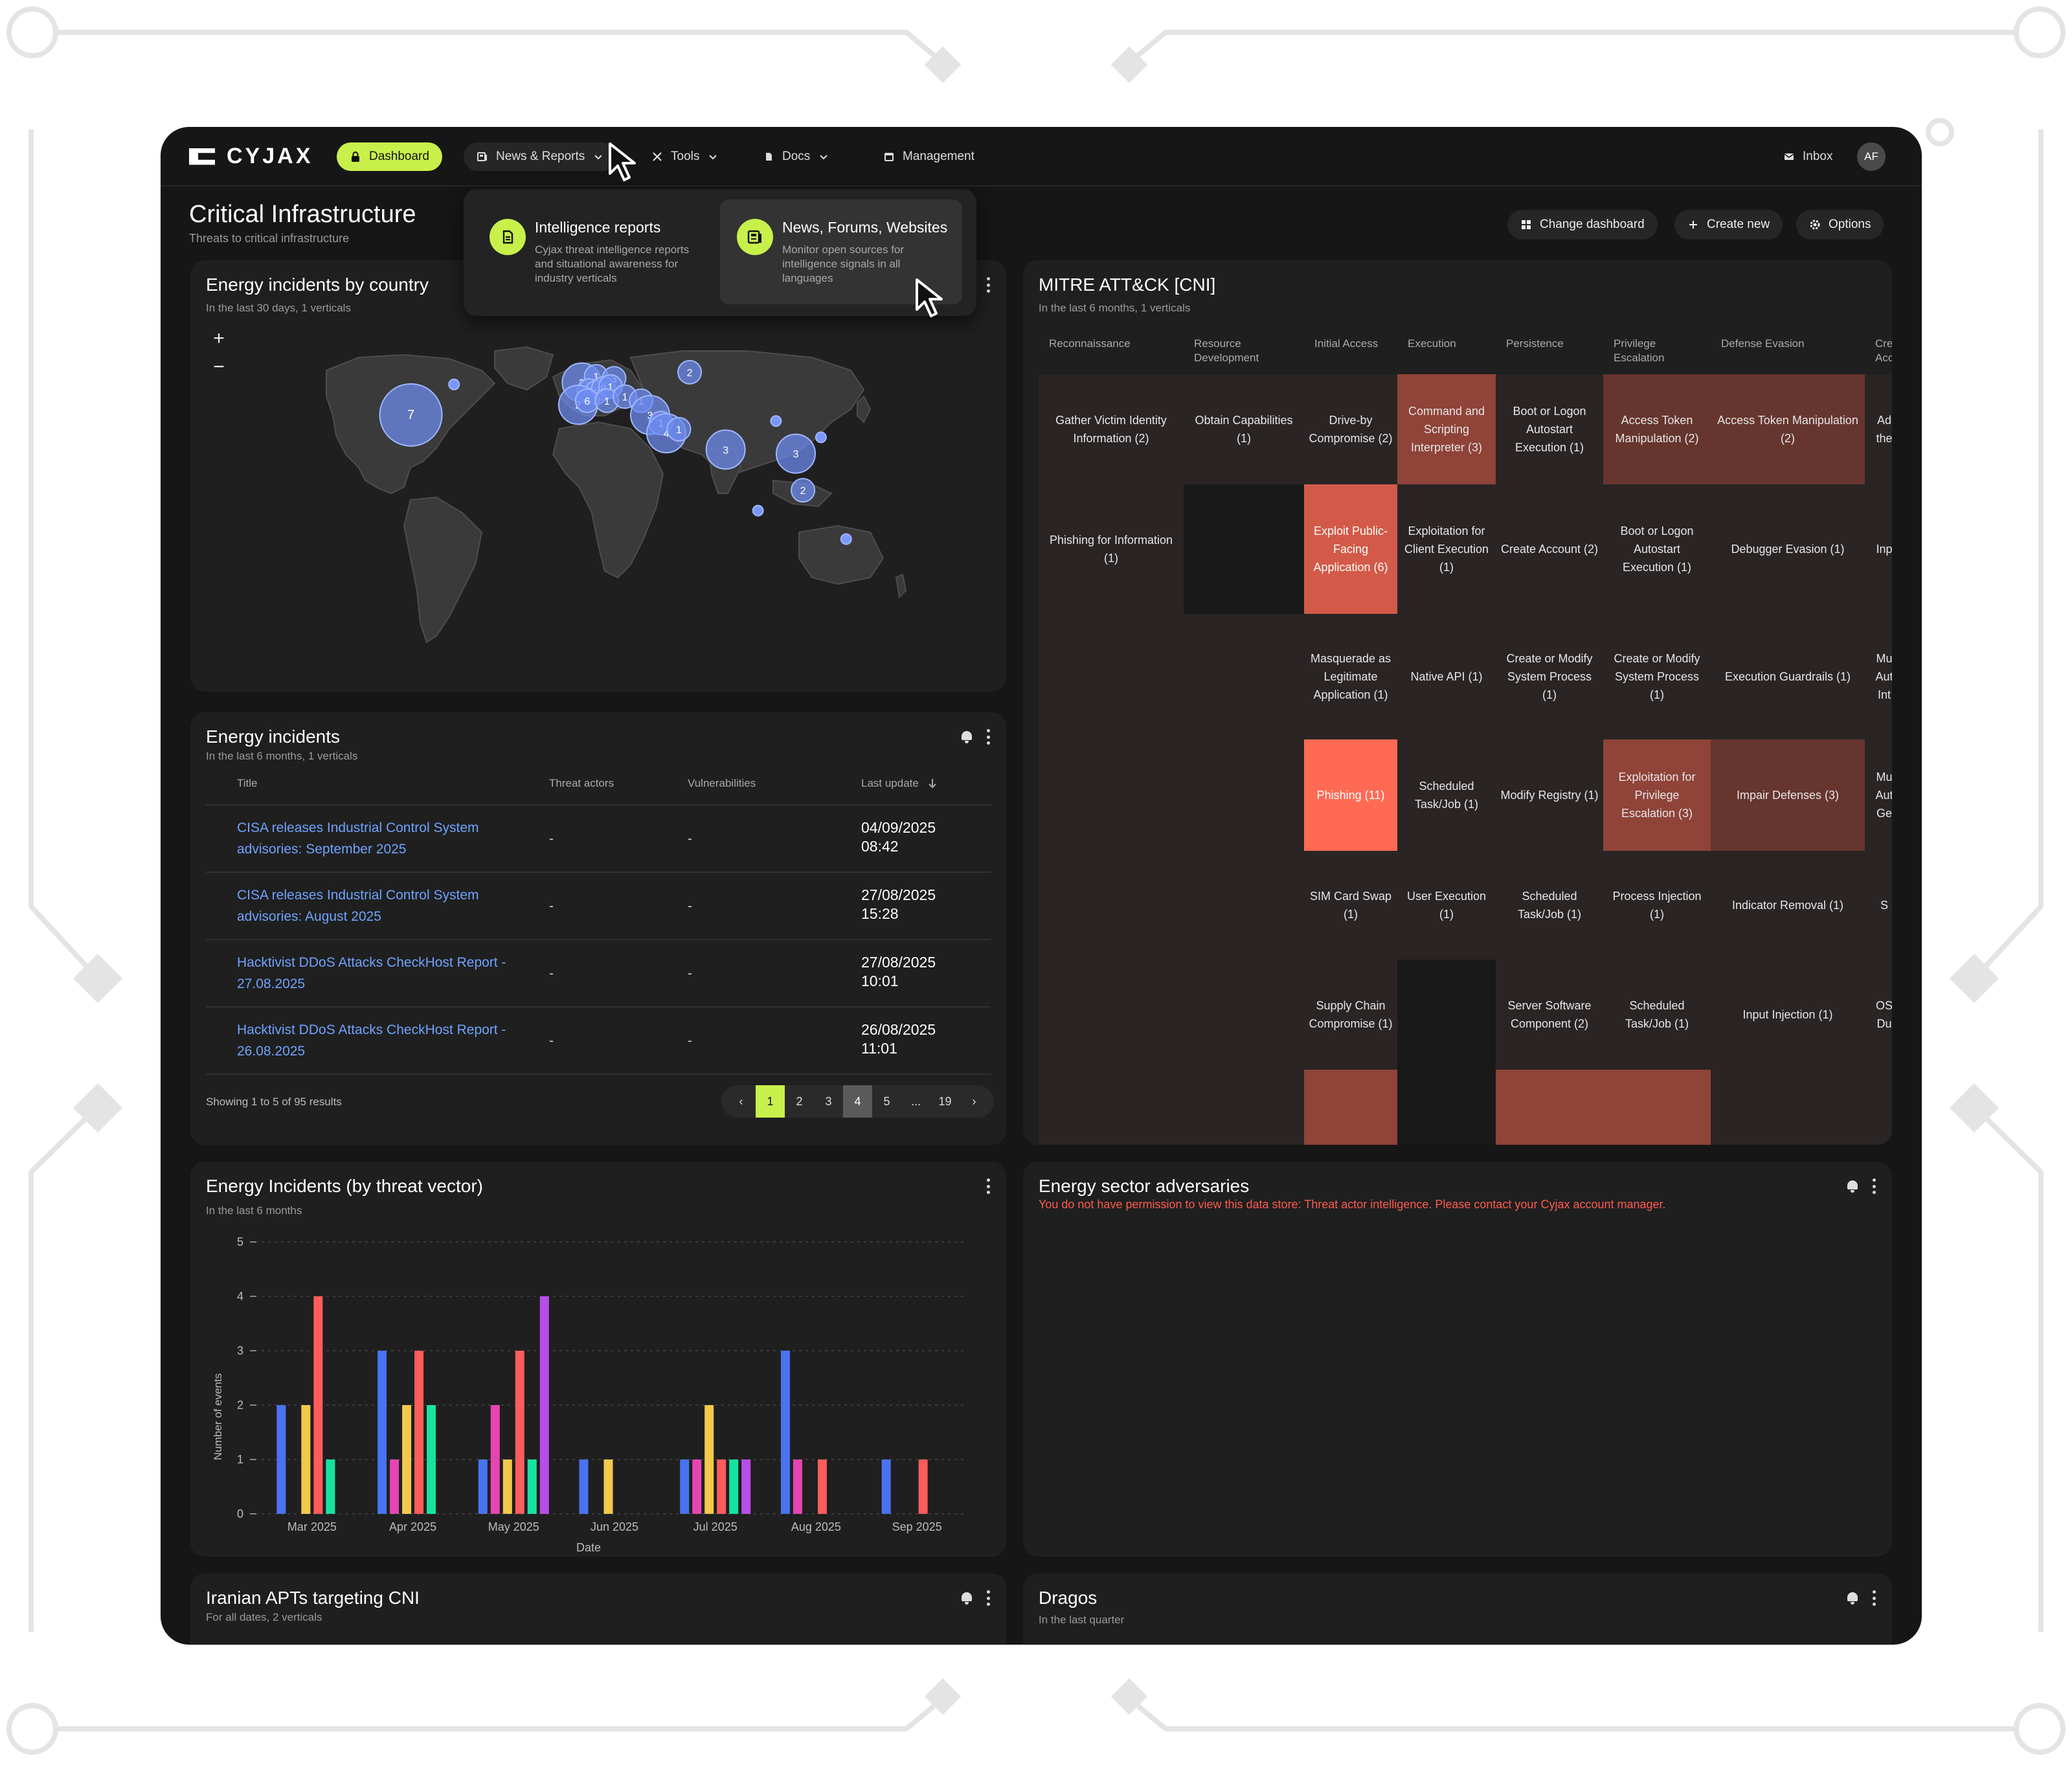 Image resolution: width=2072 pixels, height=1769 pixels. I want to click on zoom-out-button: −, so click(219, 366).